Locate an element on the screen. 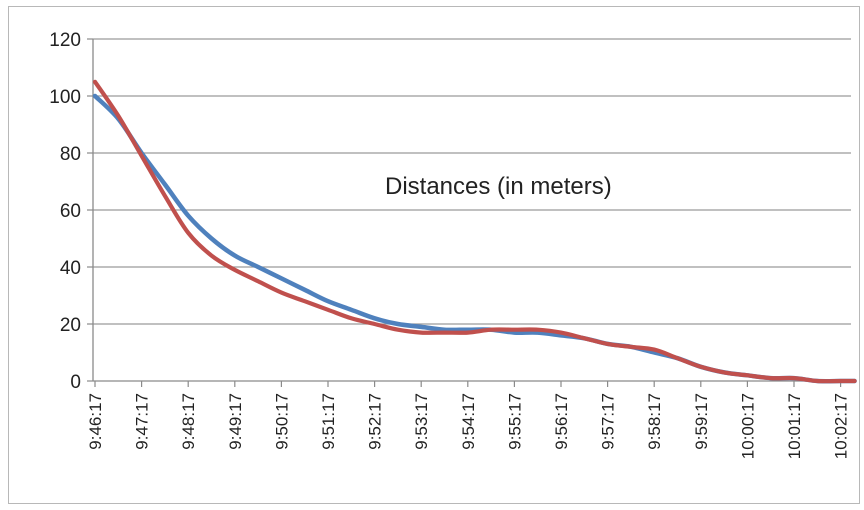 Image resolution: width=864 pixels, height=510 pixels. x-tick-label: 9:55:17 is located at coordinates (514, 421).